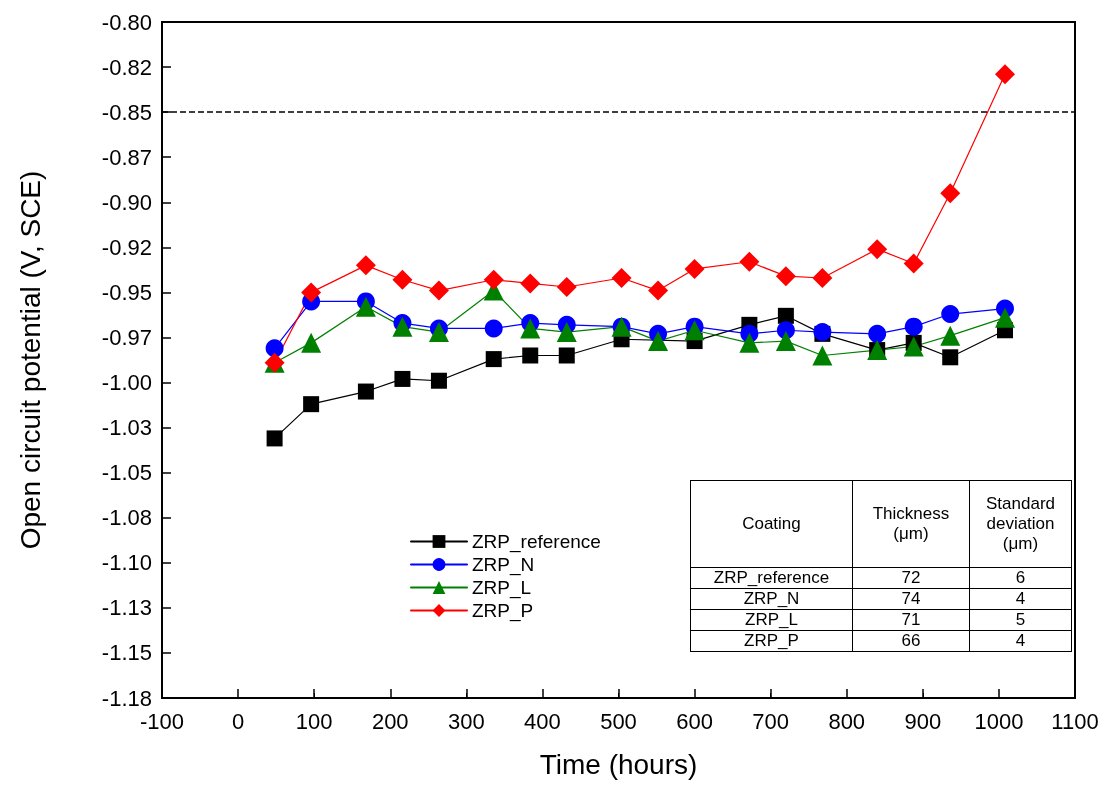 The image size is (1109, 800). I want to click on legend-label: ZRP_N, so click(503, 565).